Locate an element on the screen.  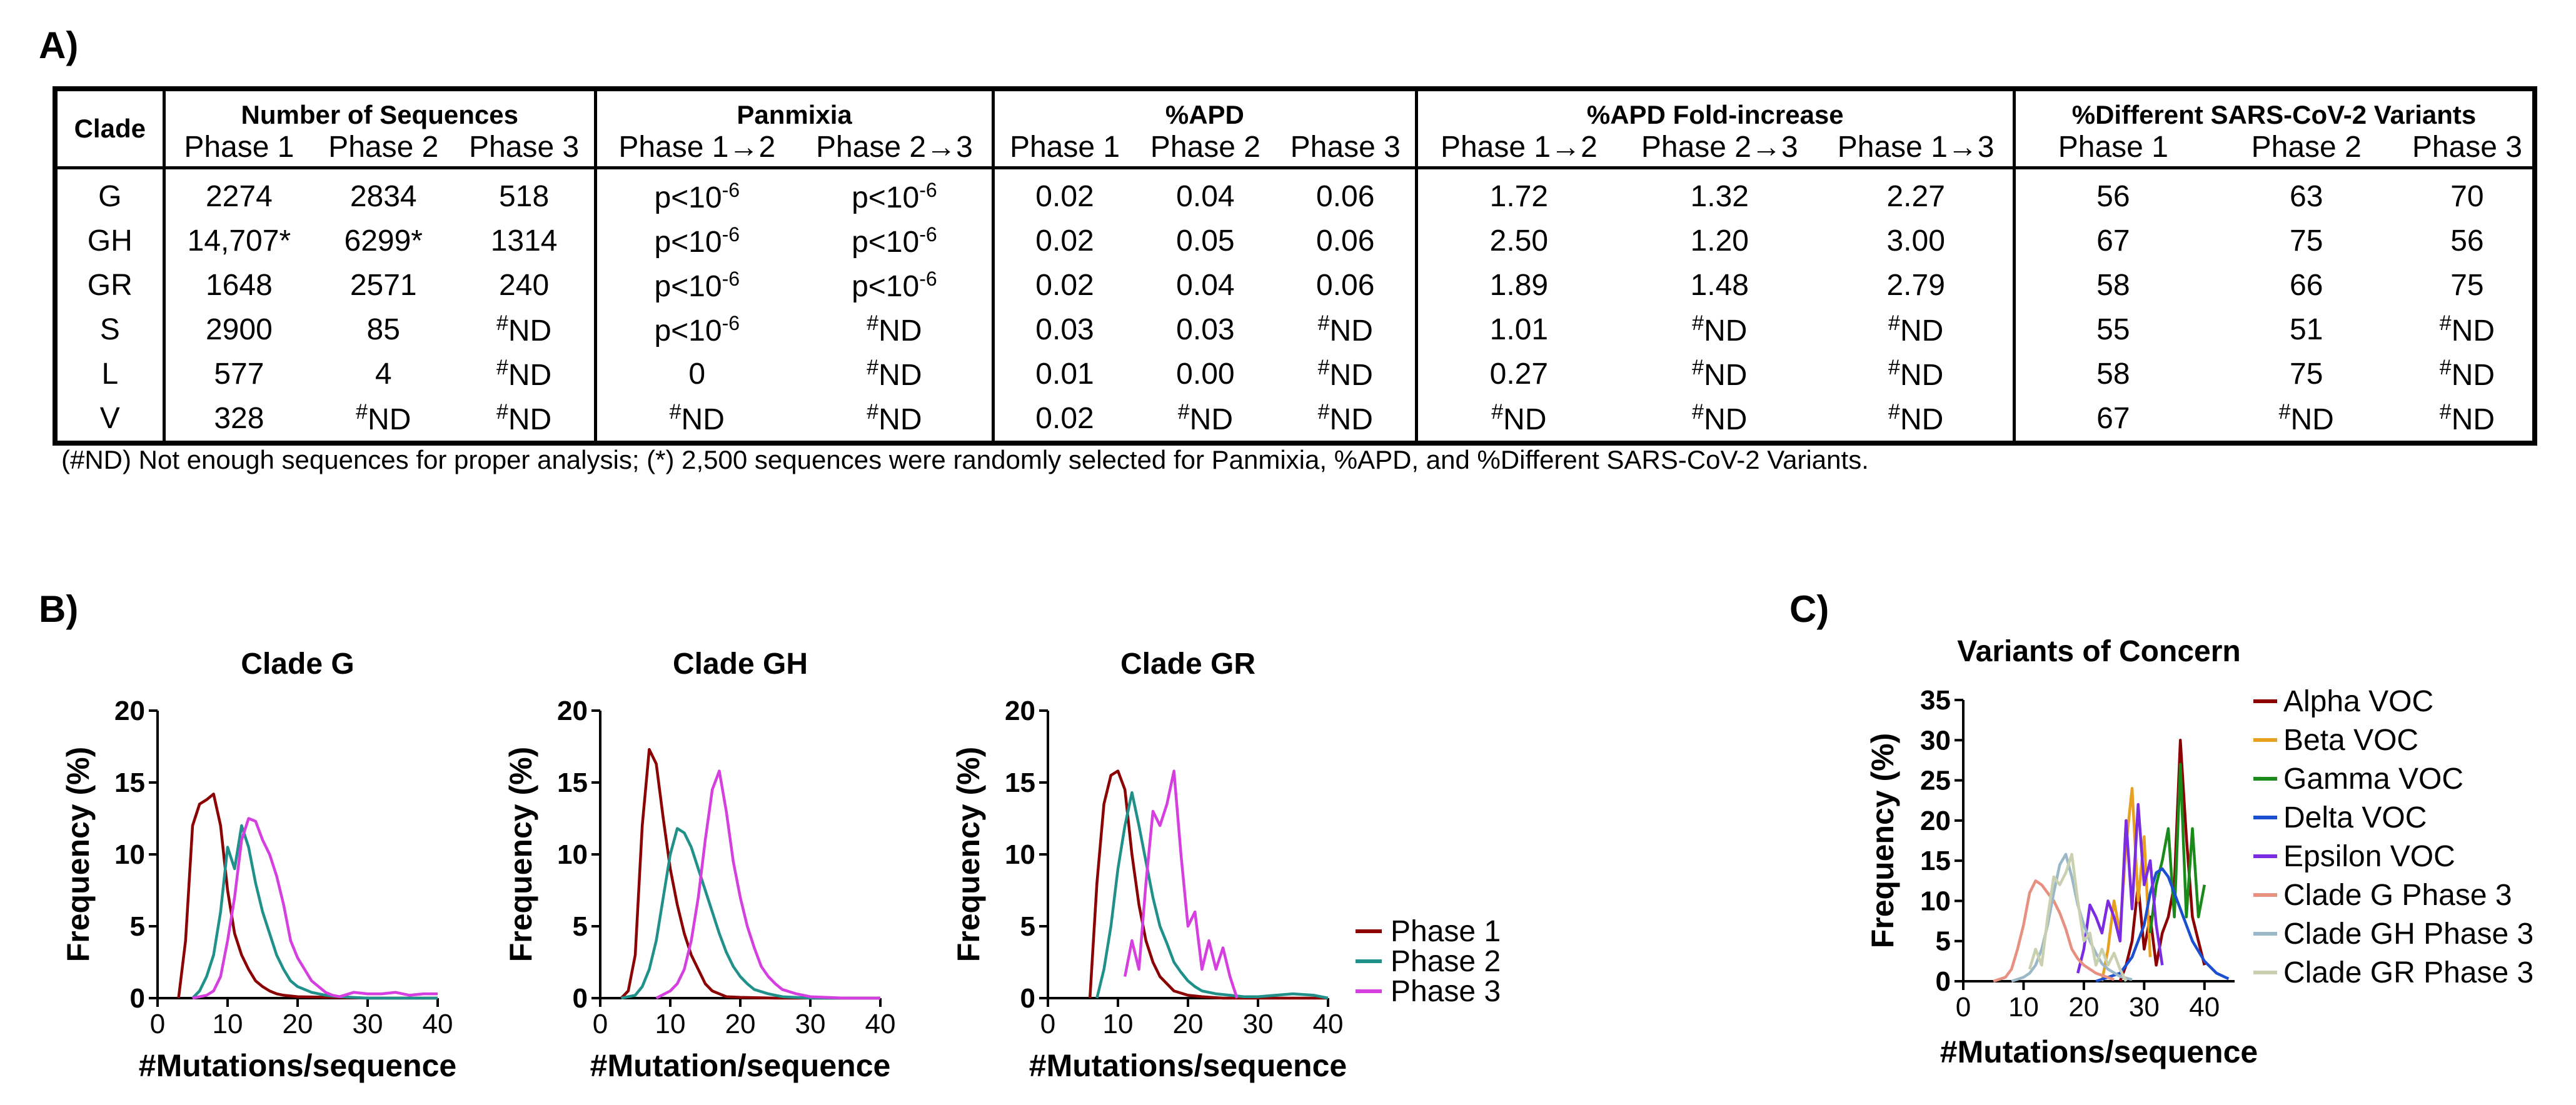
table-cell: 1.48 is located at coordinates (1719, 285).